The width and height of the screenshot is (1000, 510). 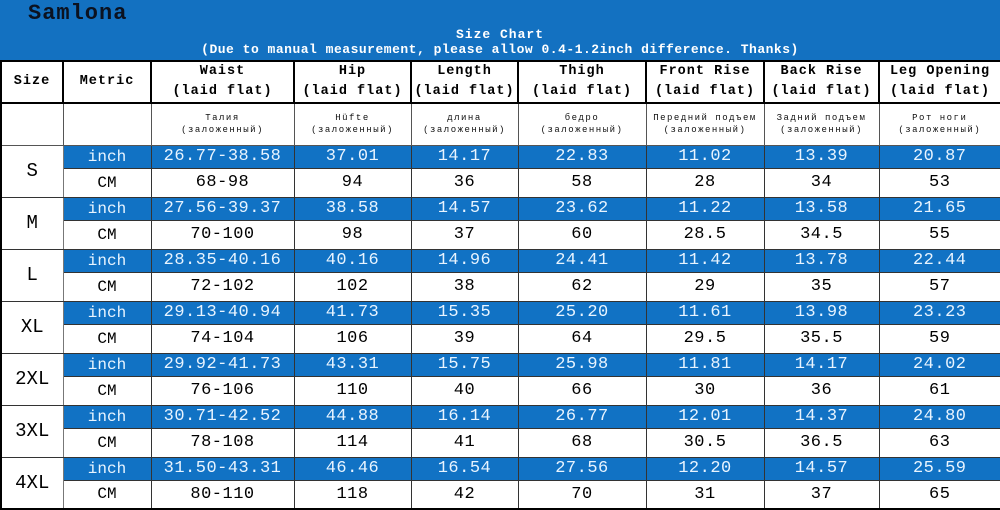 I want to click on value-cell: 27.56, so click(x=582, y=468).